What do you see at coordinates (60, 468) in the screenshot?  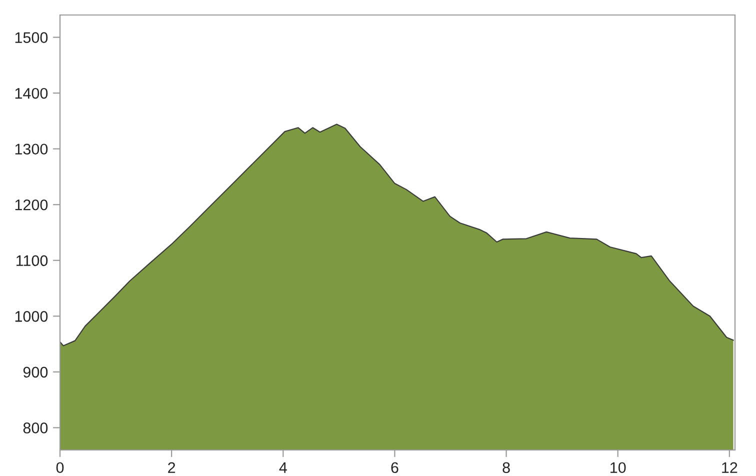 I see `x-tick-label: 0` at bounding box center [60, 468].